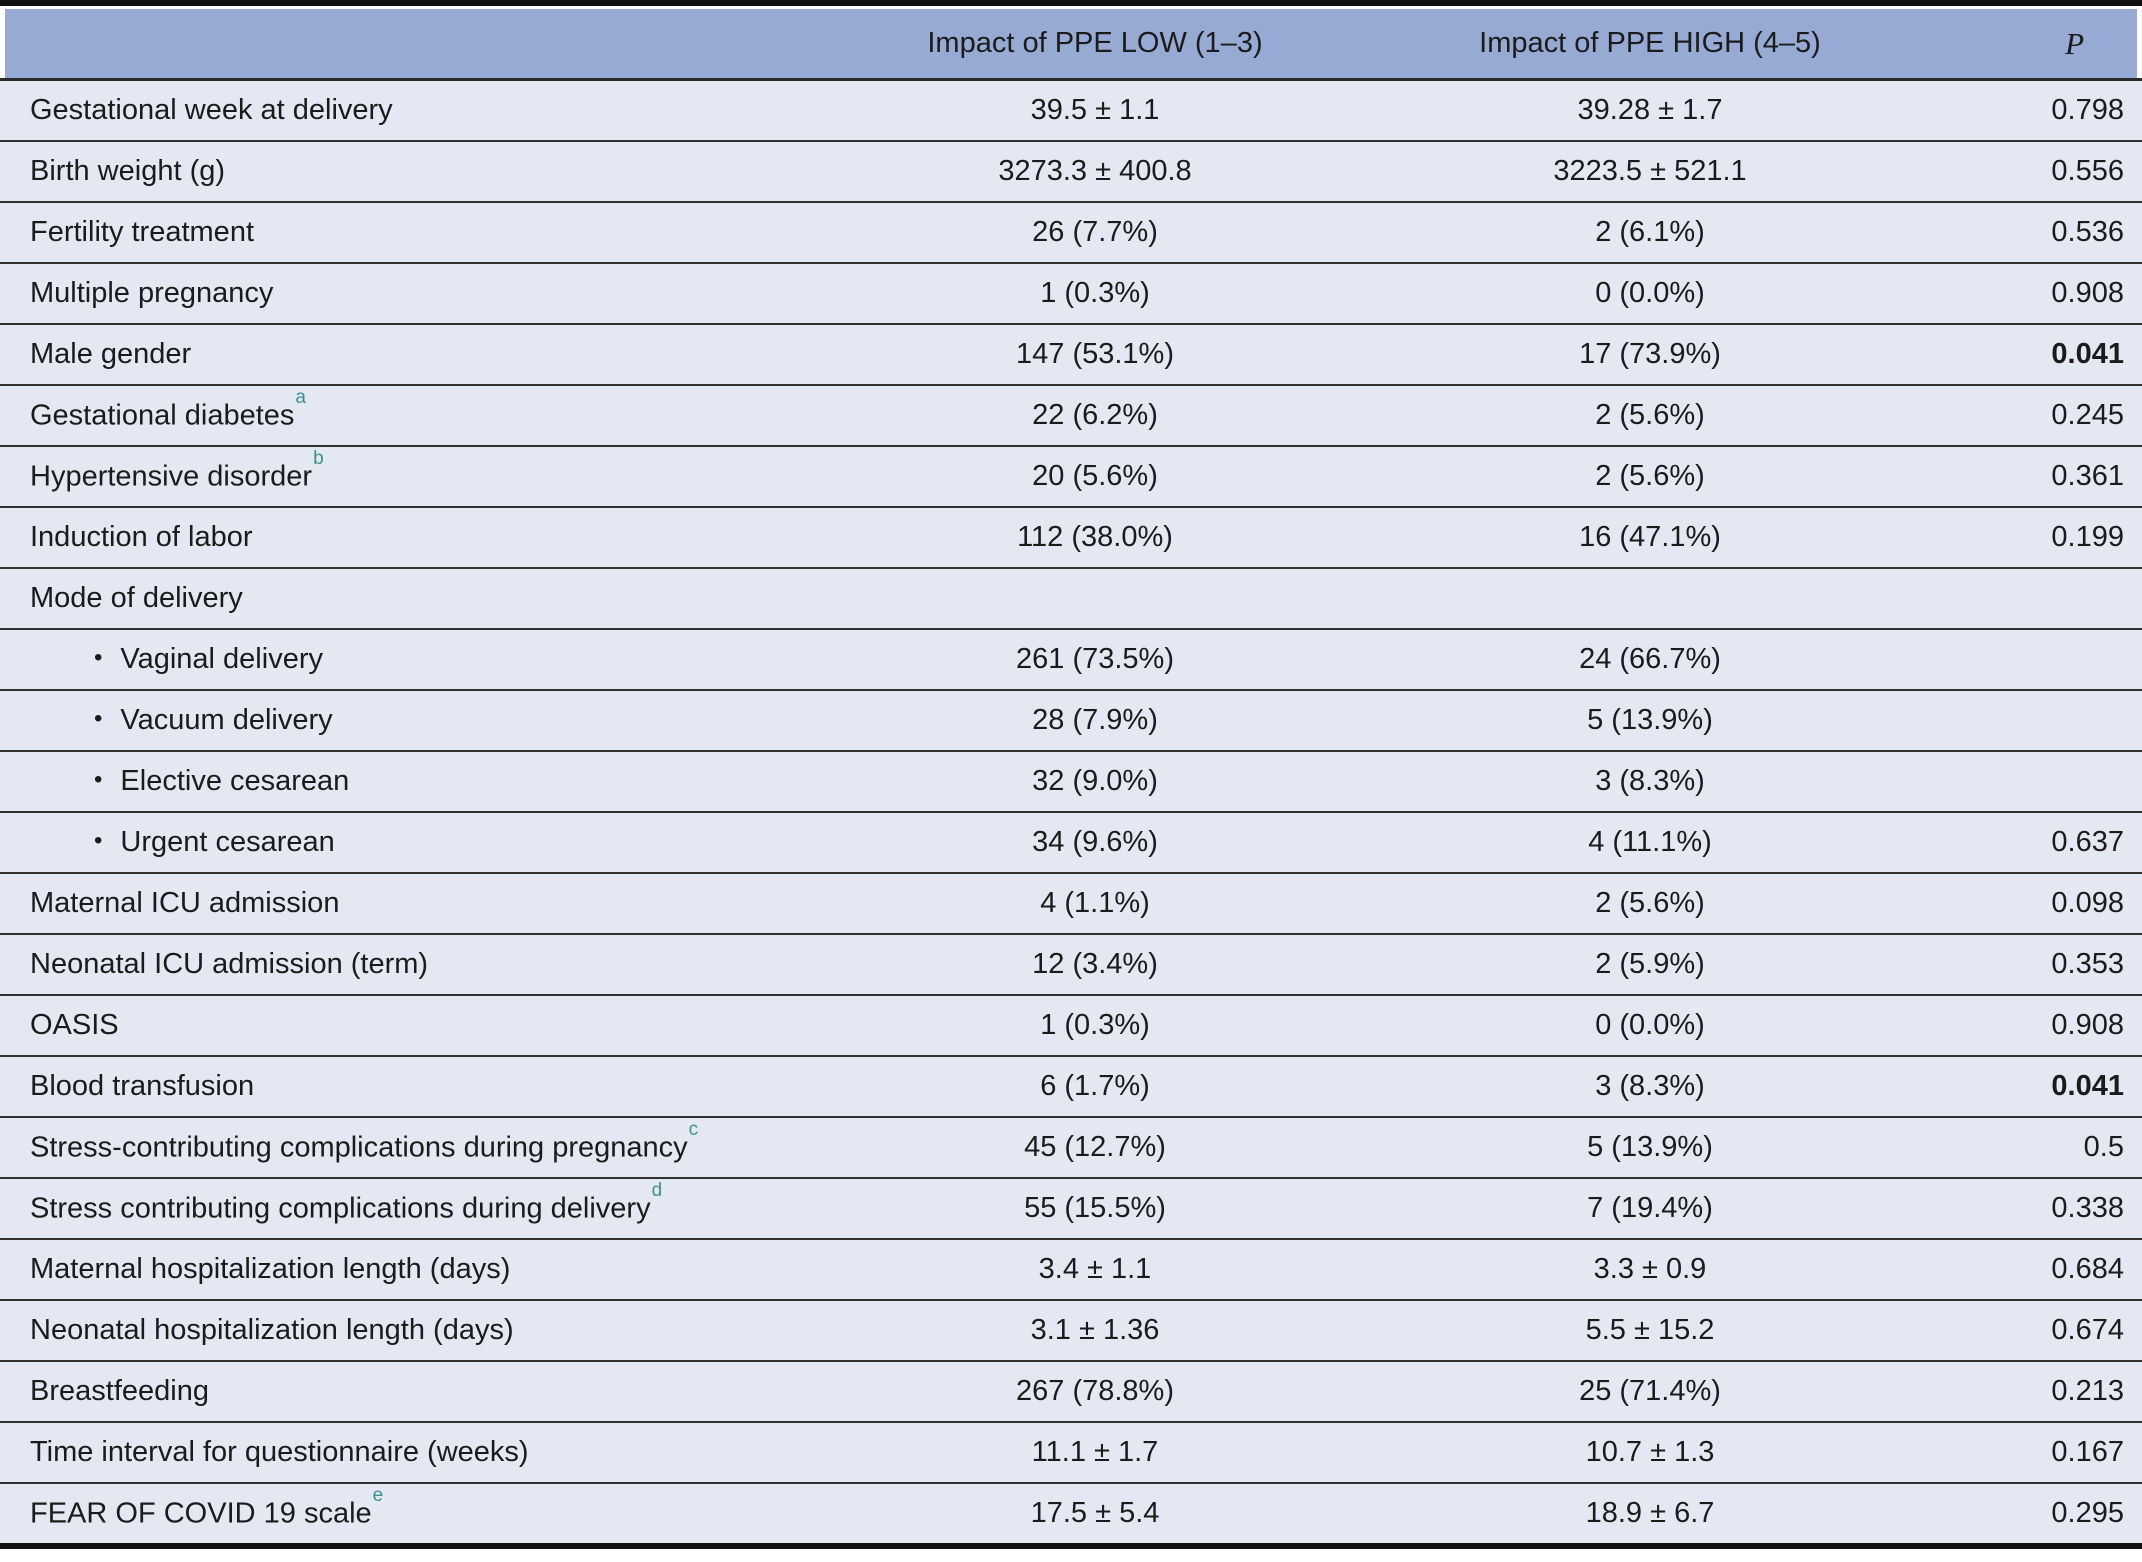 This screenshot has height=1562, width=2142. Describe the element at coordinates (1650, 1147) in the screenshot. I see `value-ppe-high: 5 (13.9%)` at that location.